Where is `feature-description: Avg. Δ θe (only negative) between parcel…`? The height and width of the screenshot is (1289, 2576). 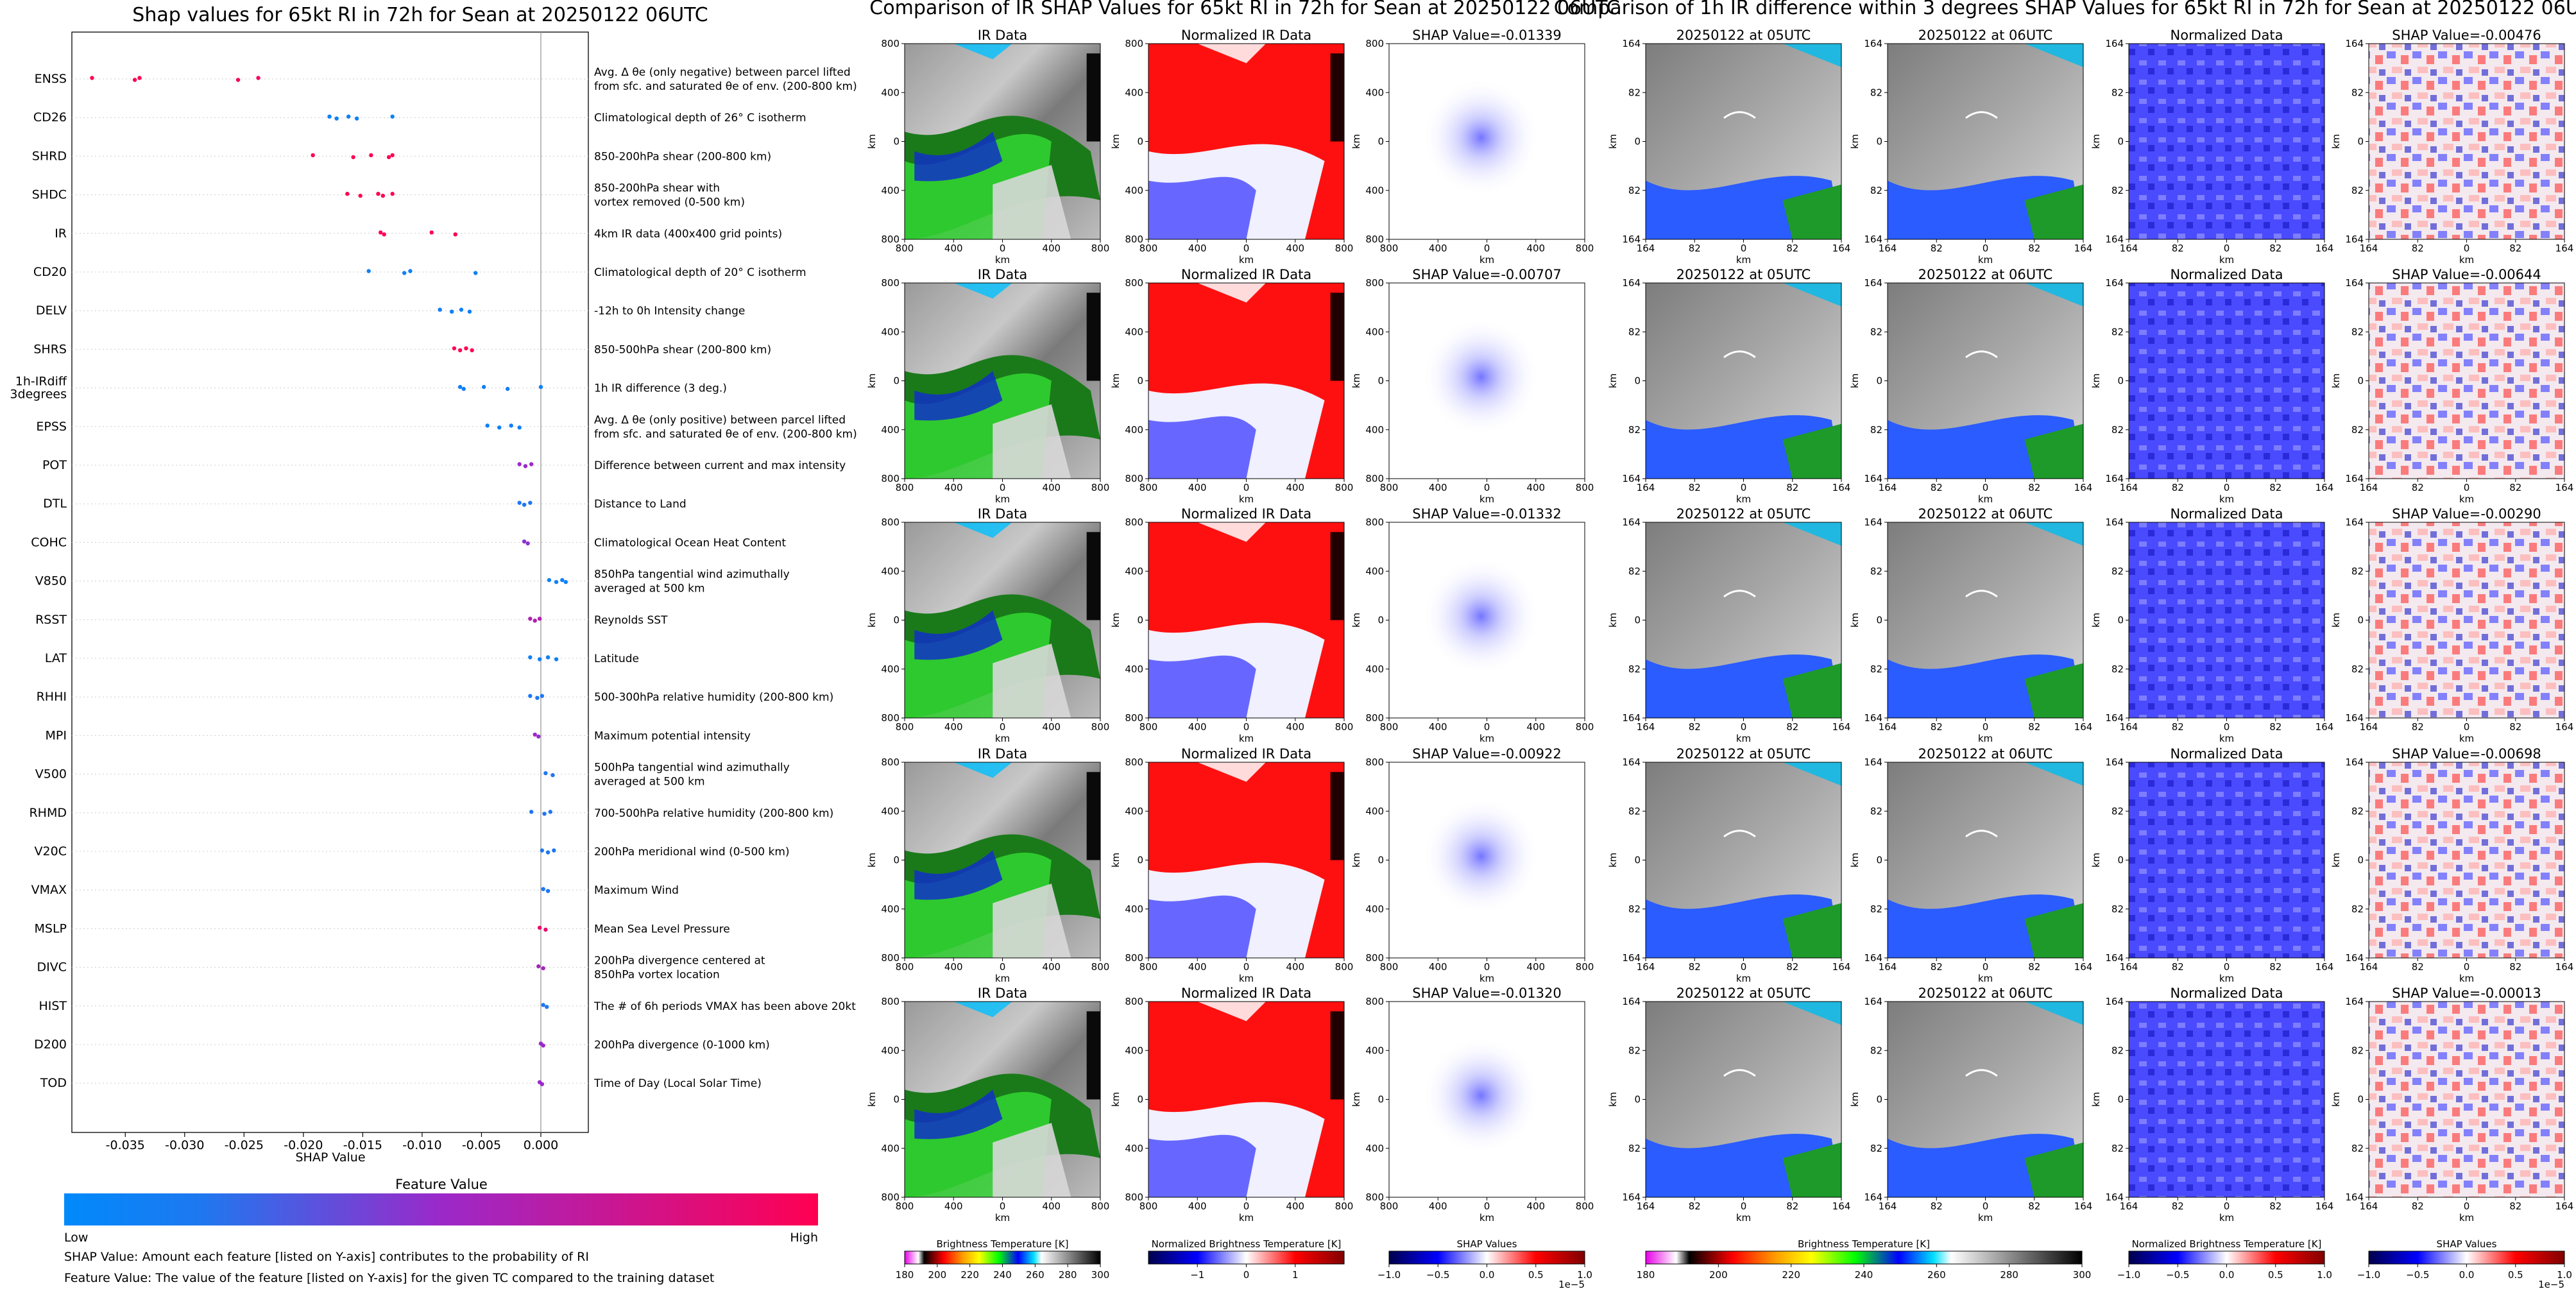
feature-description: Avg. Δ θe (only negative) between parcel… is located at coordinates (722, 72).